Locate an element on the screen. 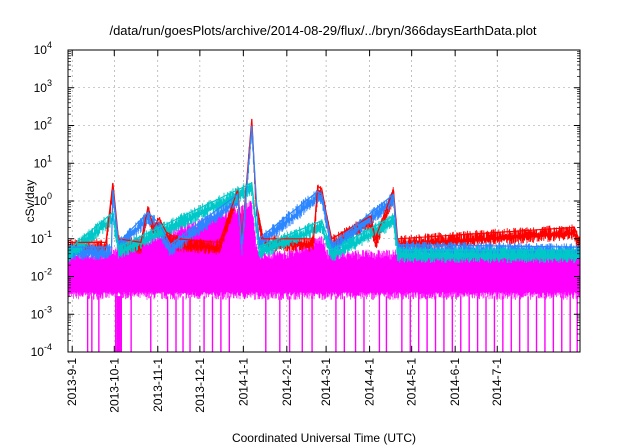  x-tick-label: 2014-6-1 is located at coordinates (455, 382).